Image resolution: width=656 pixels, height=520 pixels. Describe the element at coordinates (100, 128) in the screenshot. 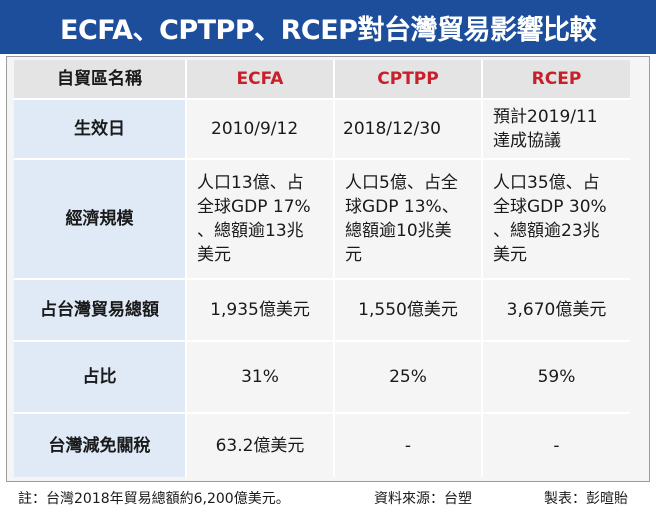

I see `row-label: 生效日` at that location.